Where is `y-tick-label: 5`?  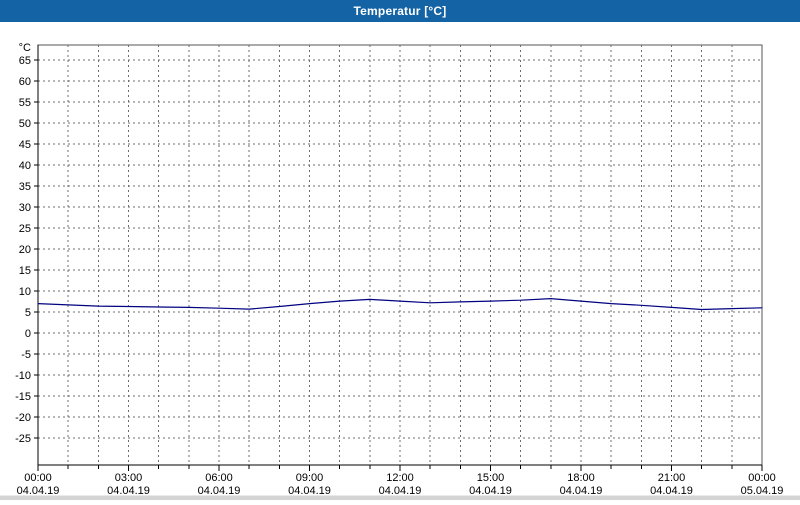 y-tick-label: 5 is located at coordinates (28, 313).